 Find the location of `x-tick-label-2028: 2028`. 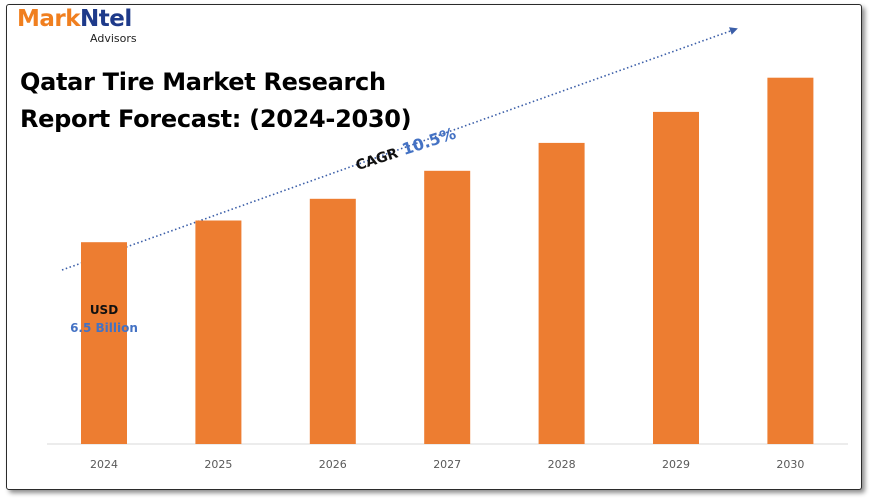

x-tick-label-2028: 2028 is located at coordinates (562, 464).